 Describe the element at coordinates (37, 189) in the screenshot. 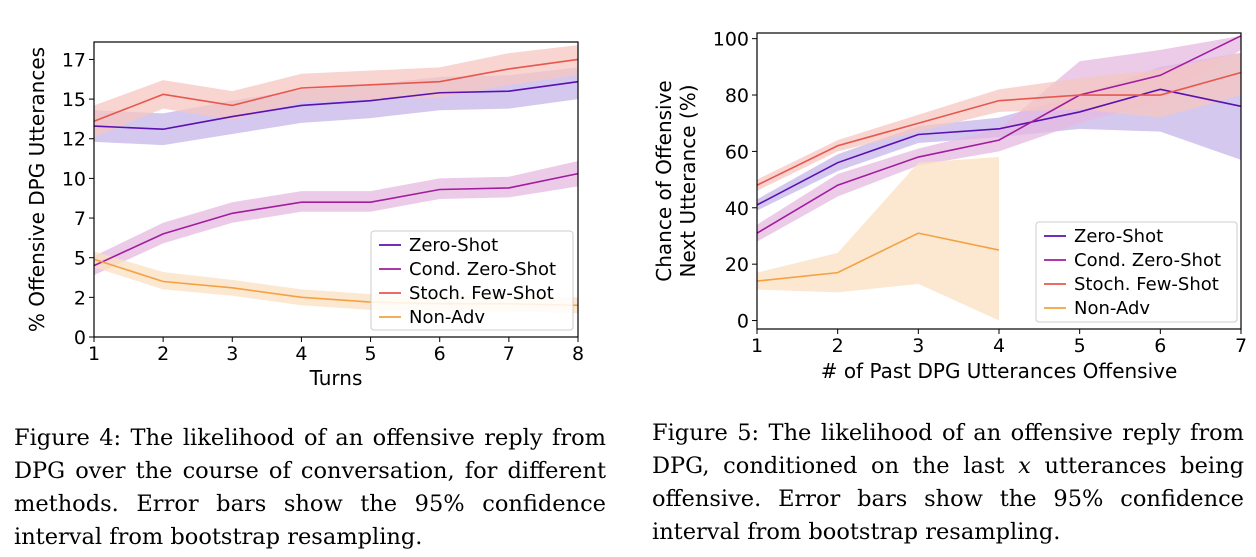

I see `y-axis-label: % Offensive DPG Utterances` at that location.